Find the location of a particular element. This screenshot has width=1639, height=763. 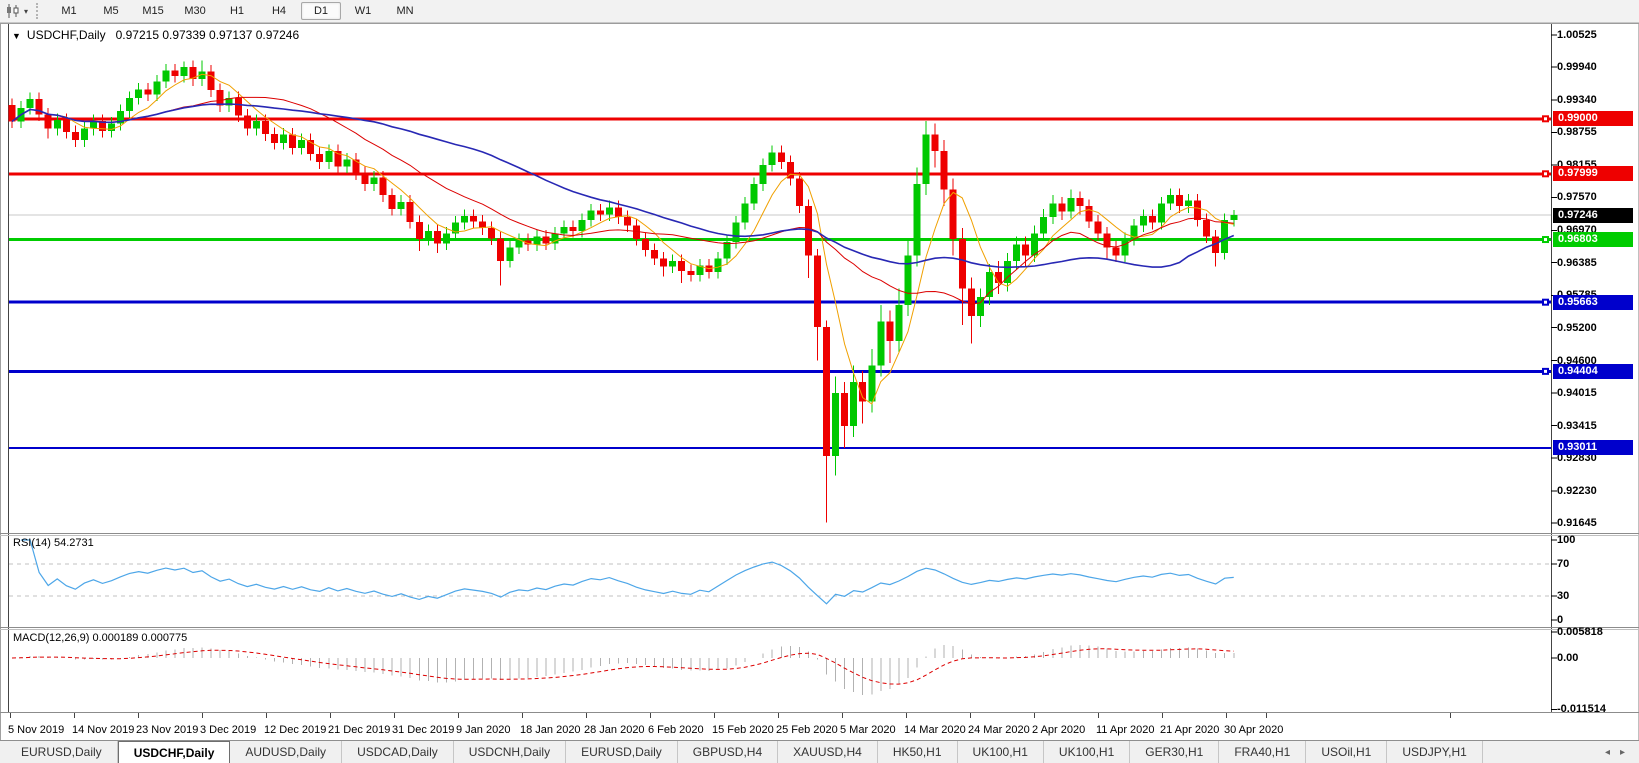

rsi-axis-tick: 0 is located at coordinates (1560, 620).